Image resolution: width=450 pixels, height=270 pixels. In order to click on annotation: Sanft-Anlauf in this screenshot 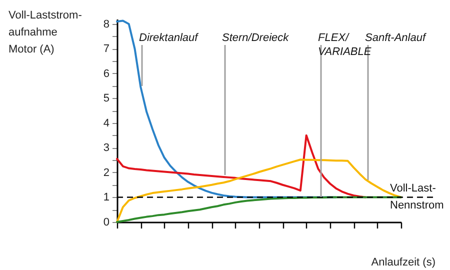, I will do `click(395, 38)`.